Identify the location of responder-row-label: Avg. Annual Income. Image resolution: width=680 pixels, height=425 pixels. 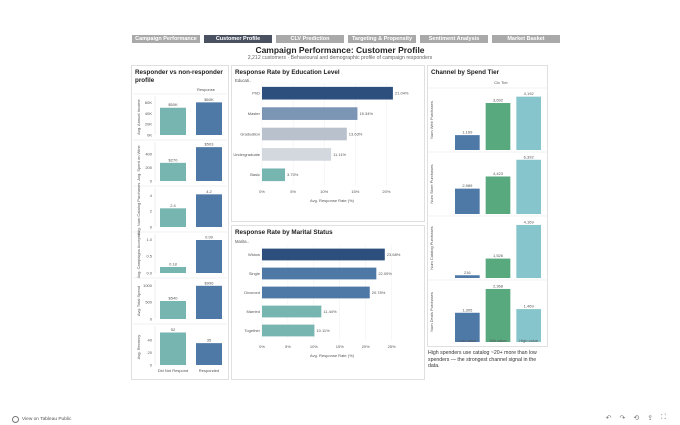
(138, 116).